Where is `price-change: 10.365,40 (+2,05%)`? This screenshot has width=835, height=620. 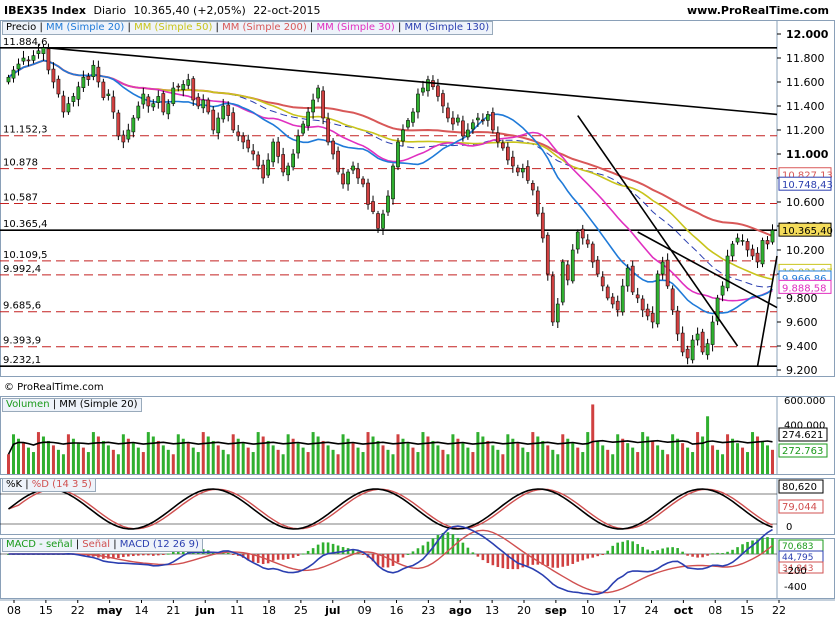
price-change: 10.365,40 (+2,05%) is located at coordinates (189, 10).